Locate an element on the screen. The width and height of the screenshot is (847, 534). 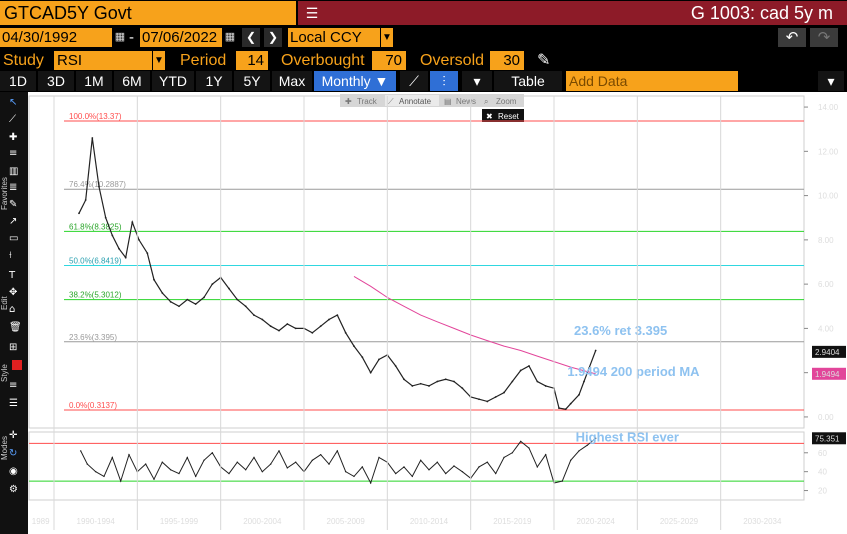
chart-type-dropdown: ▾ is located at coordinates (477, 81).